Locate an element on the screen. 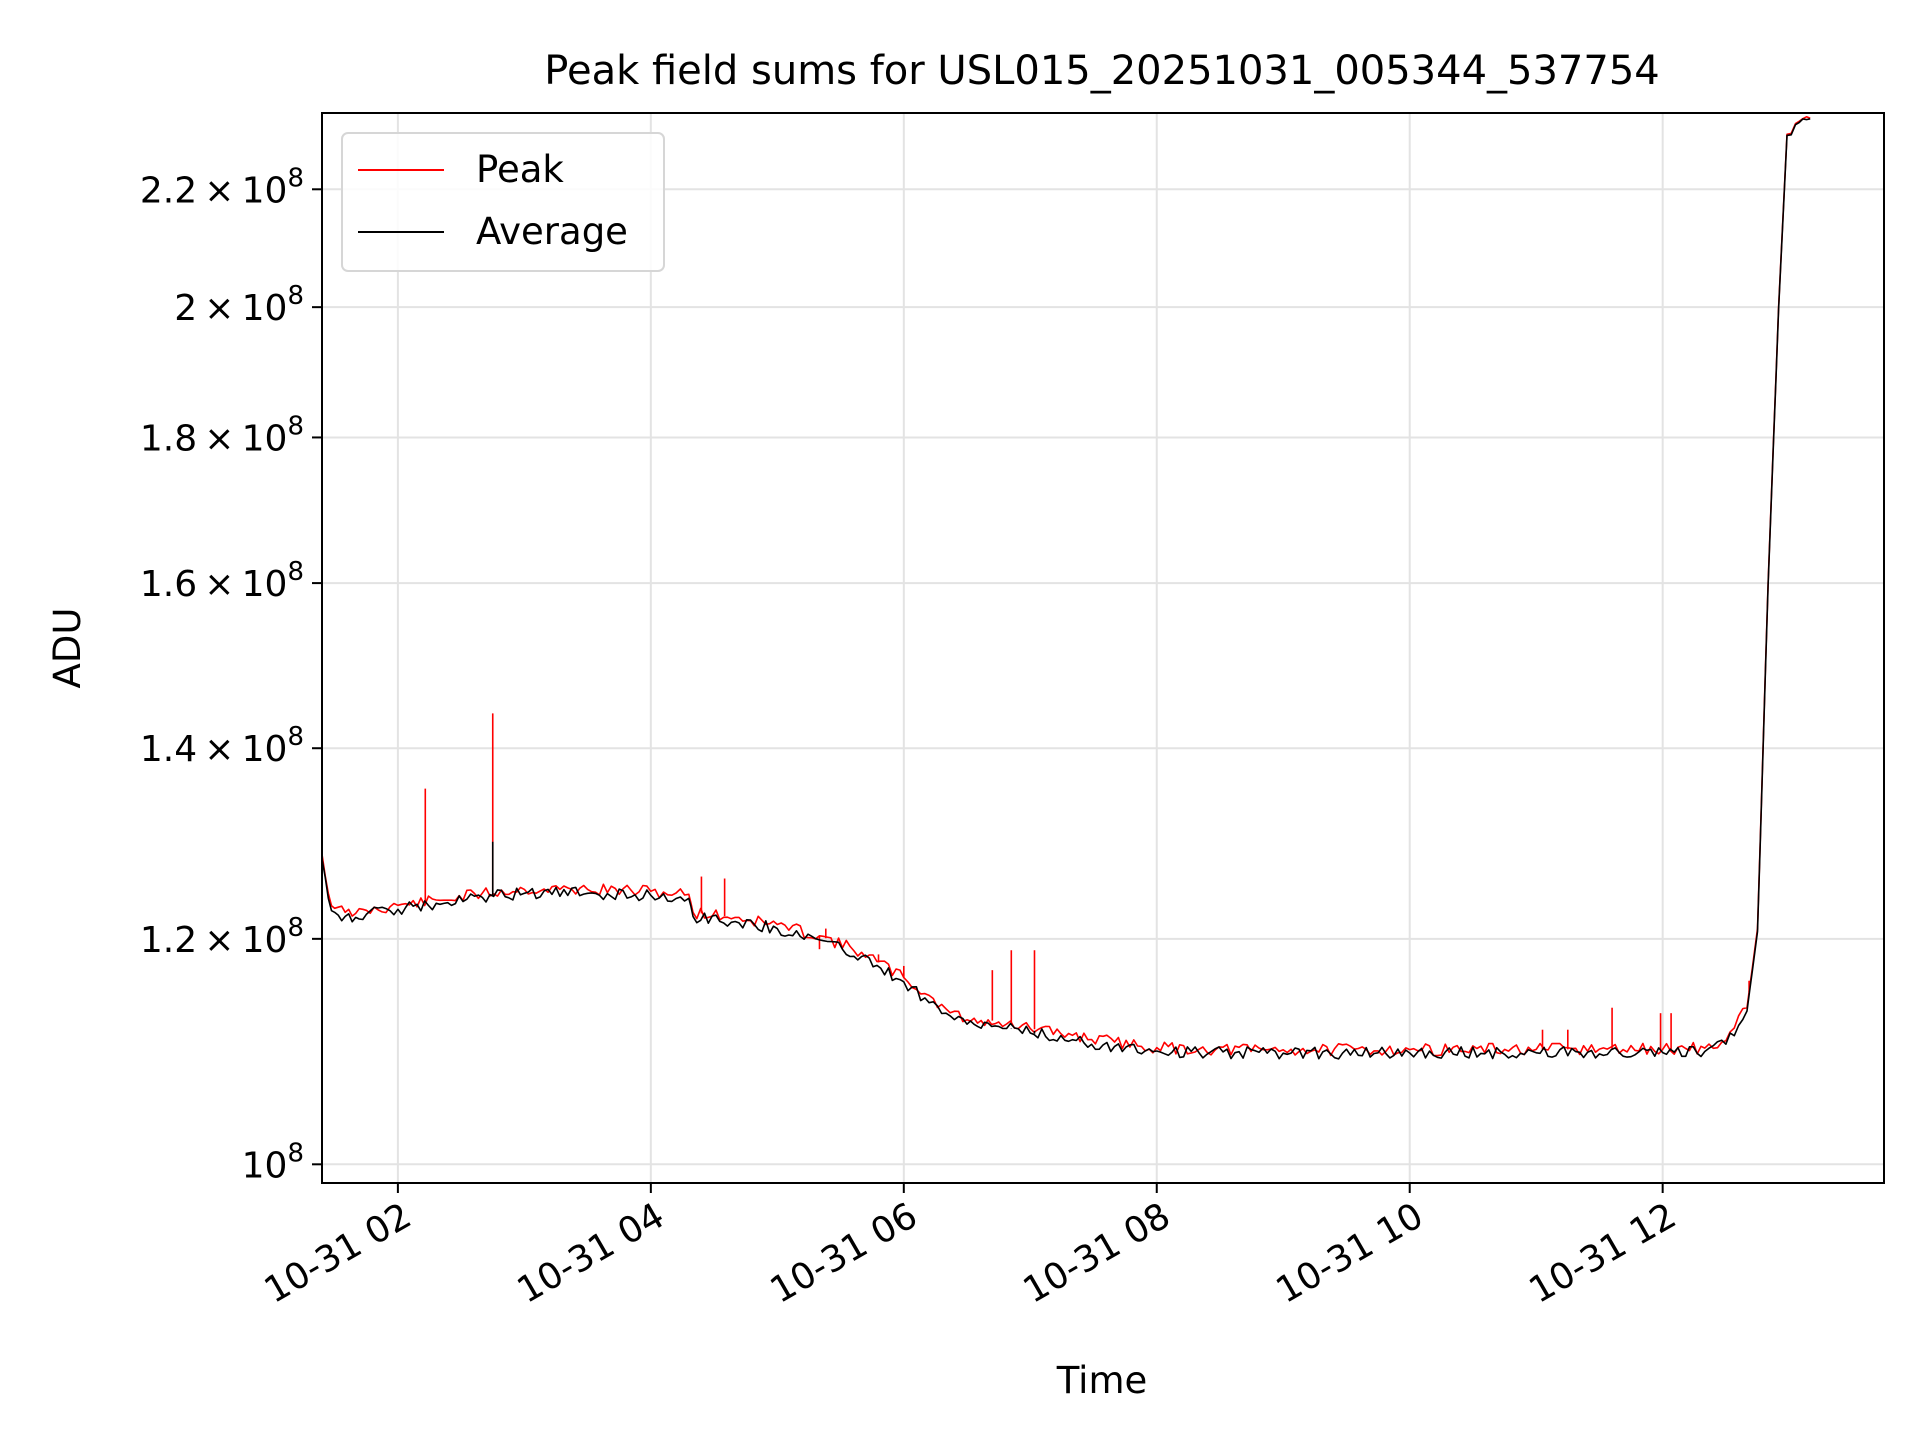 The height and width of the screenshot is (1440, 1920). x-tick-label: 10-31 10 is located at coordinates (1350, 1253).